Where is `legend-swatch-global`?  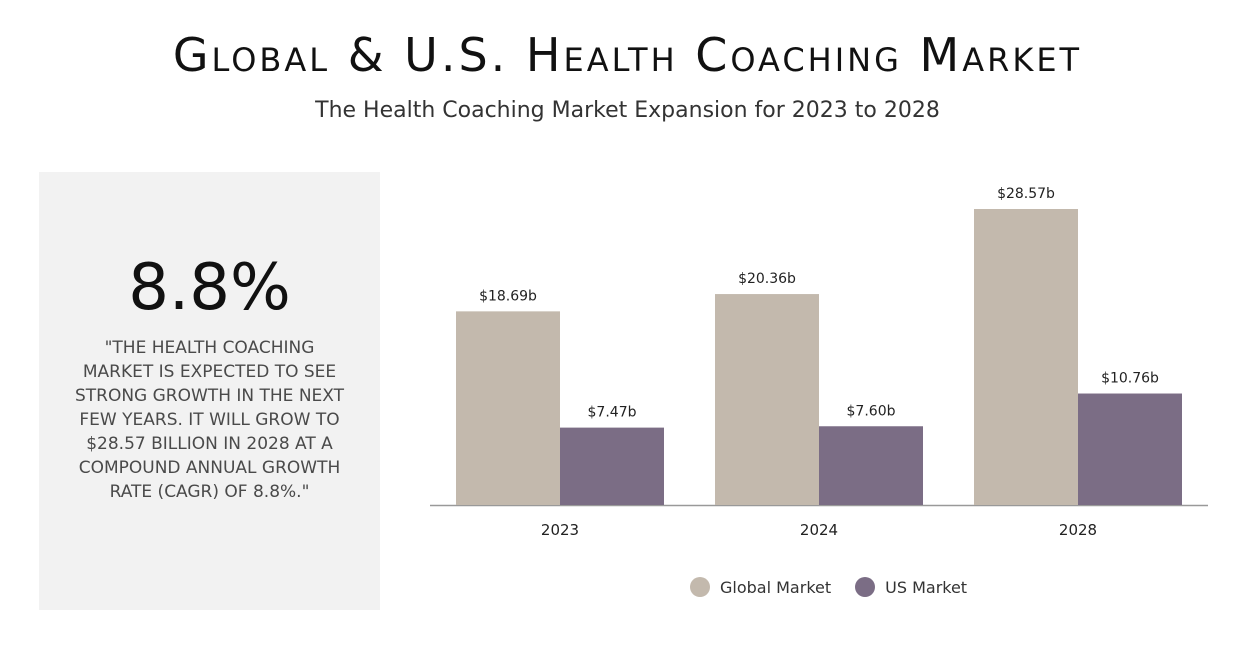
legend-swatch-global is located at coordinates (700, 587).